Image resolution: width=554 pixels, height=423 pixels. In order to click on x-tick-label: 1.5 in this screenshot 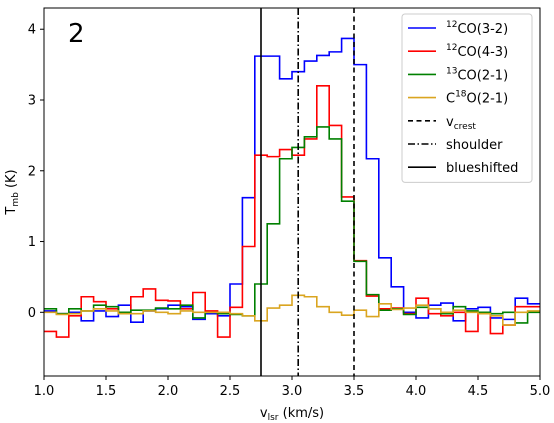, I will do `click(106, 391)`.